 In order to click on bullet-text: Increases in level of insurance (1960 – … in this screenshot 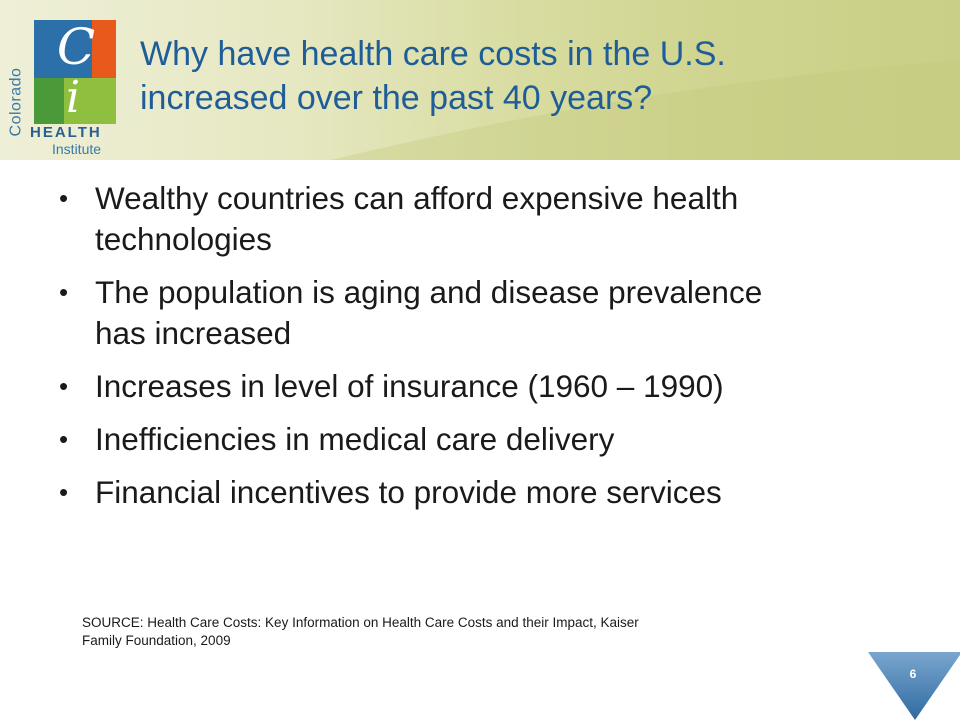, I will do `click(409, 386)`.